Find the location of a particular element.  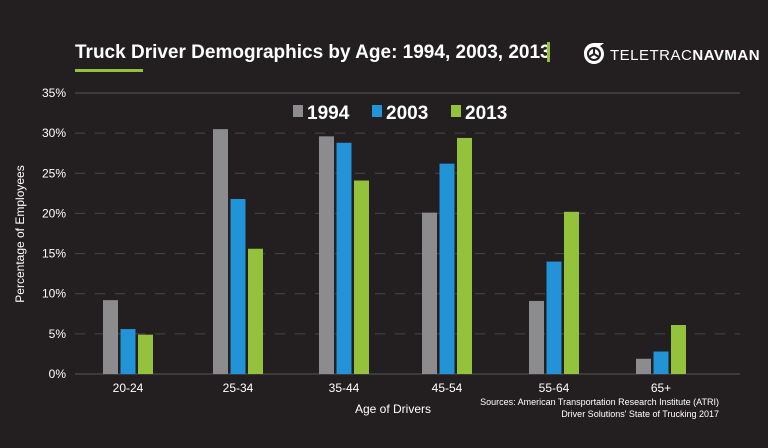

y-axis-ticks: 0% 5% 10% 15% 20% 25% 30% 35% is located at coordinates (54, 233).